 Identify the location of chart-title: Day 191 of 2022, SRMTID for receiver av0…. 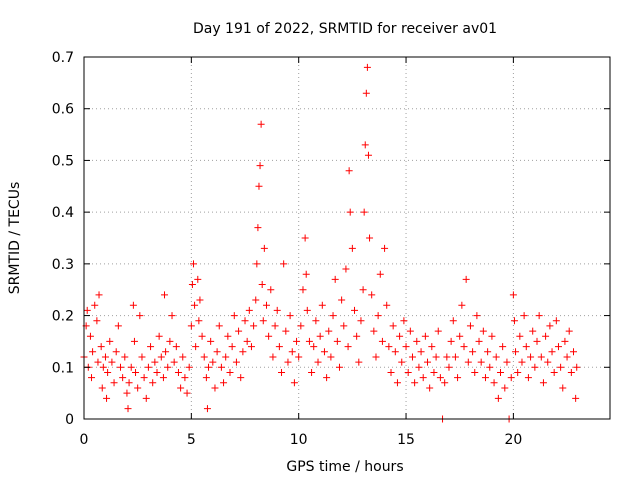
(345, 29).